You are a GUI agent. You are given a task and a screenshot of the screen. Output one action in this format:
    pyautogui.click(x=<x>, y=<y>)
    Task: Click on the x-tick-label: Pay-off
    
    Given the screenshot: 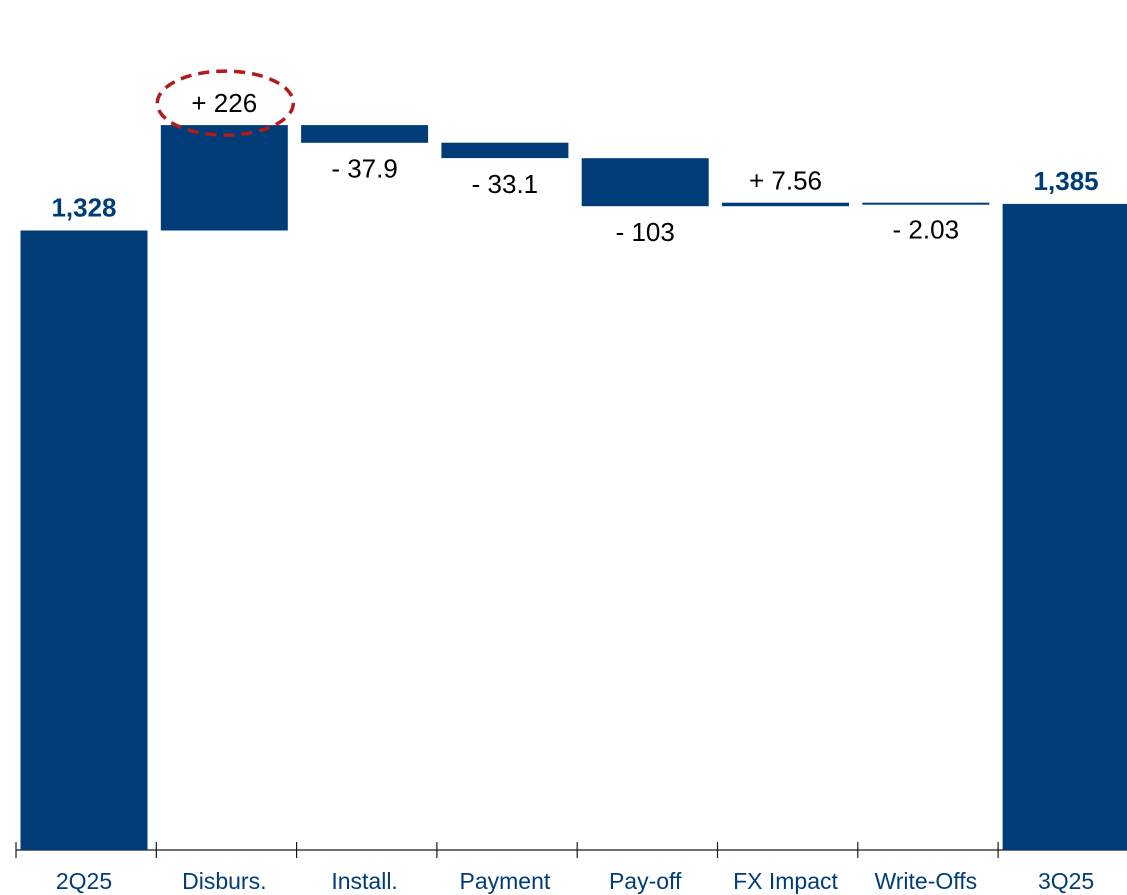 What is the action you would take?
    pyautogui.click(x=645, y=881)
    